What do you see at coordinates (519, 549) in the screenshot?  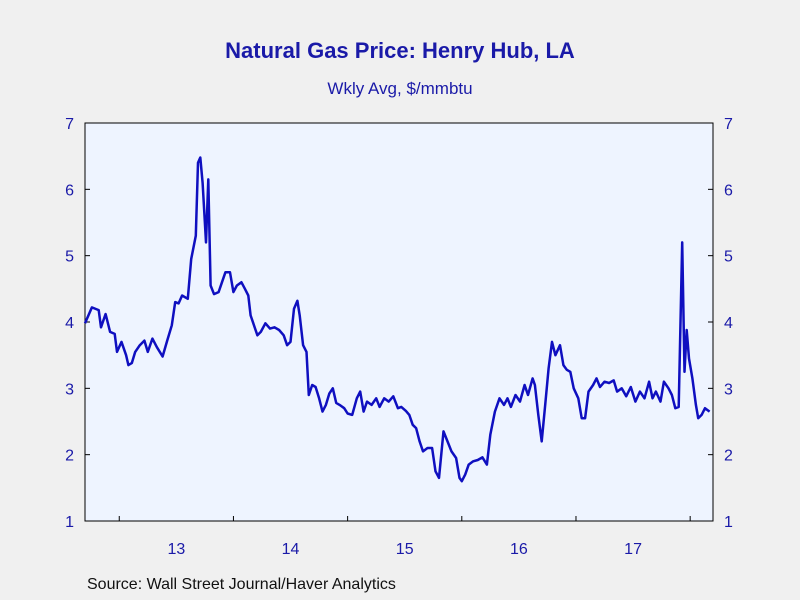 I see `x-tick-label: 16` at bounding box center [519, 549].